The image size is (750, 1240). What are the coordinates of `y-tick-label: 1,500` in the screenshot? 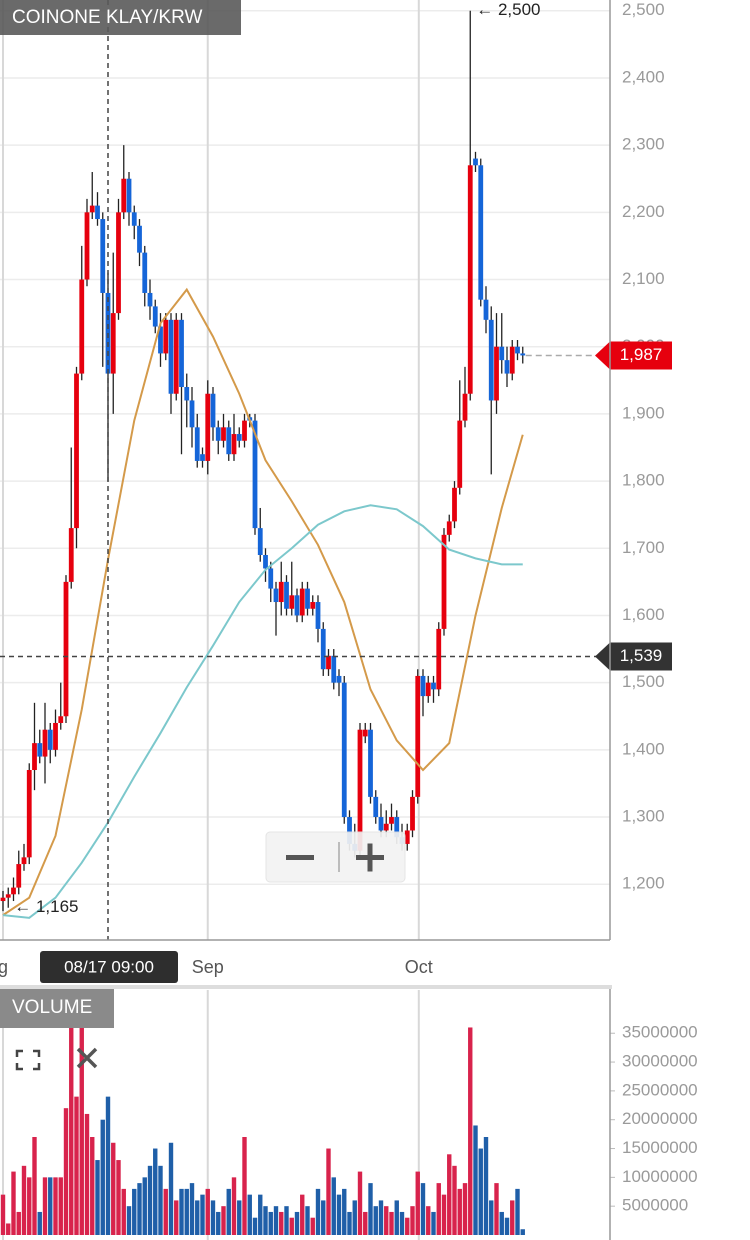 It's located at (643, 681).